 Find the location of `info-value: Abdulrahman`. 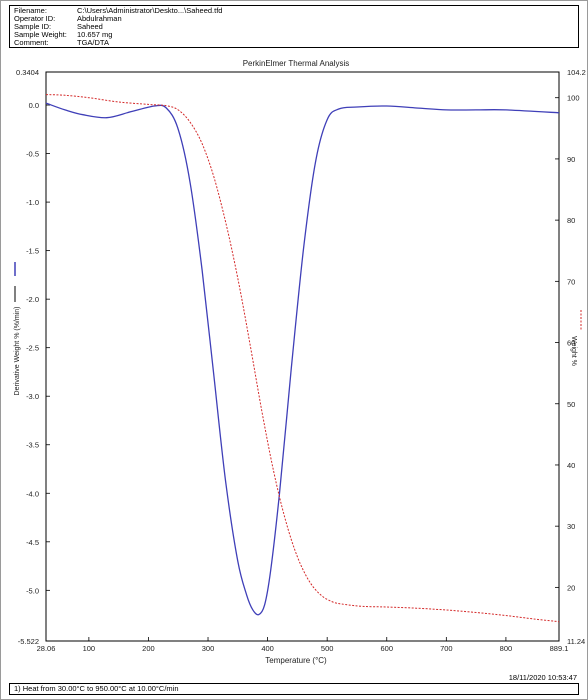

info-value: Abdulrahman is located at coordinates (99, 18).